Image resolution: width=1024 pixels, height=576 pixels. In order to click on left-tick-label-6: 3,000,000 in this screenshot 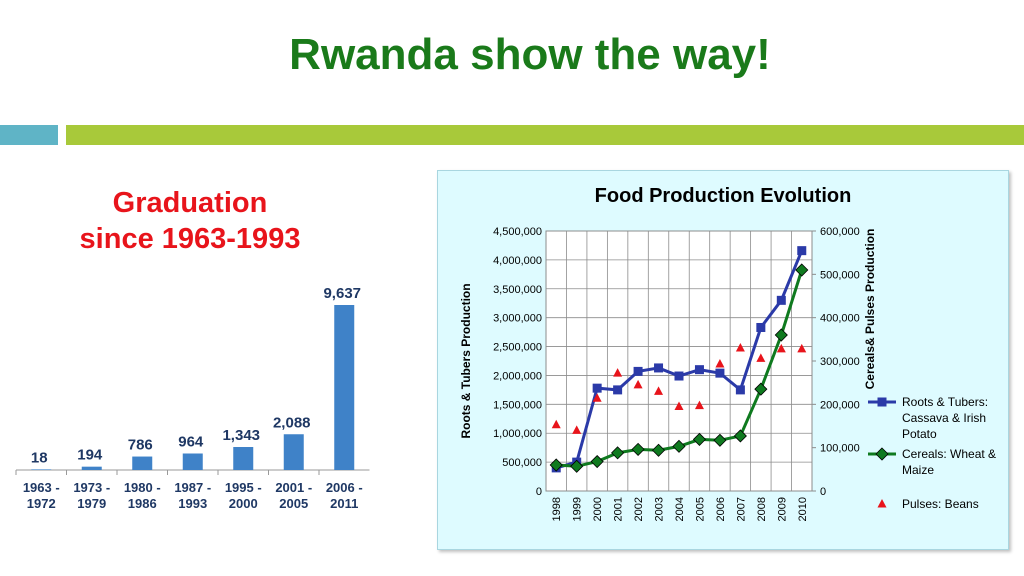, I will do `click(517, 319)`.